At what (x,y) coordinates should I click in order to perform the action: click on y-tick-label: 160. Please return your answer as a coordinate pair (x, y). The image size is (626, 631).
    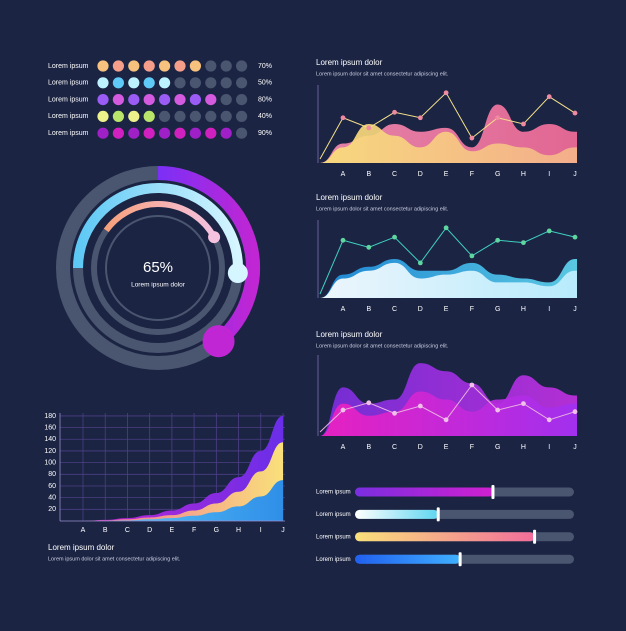
    Looking at the image, I should click on (50, 427).